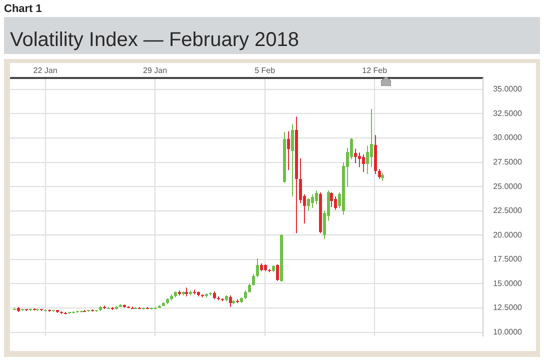 This screenshot has width=544, height=361. What do you see at coordinates (375, 71) in the screenshot?
I see `x-tick-label: 12 Feb` at bounding box center [375, 71].